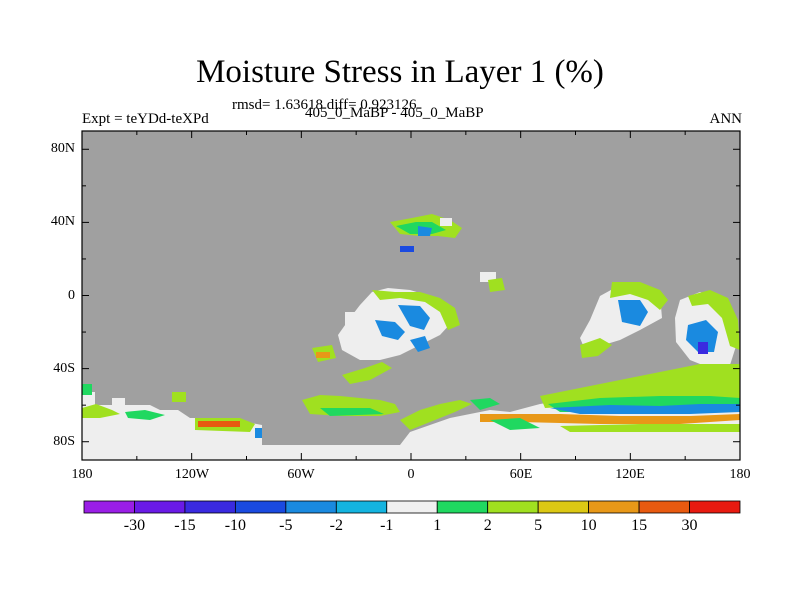  I want to click on lat-label-80s: 80S, so click(64, 441).